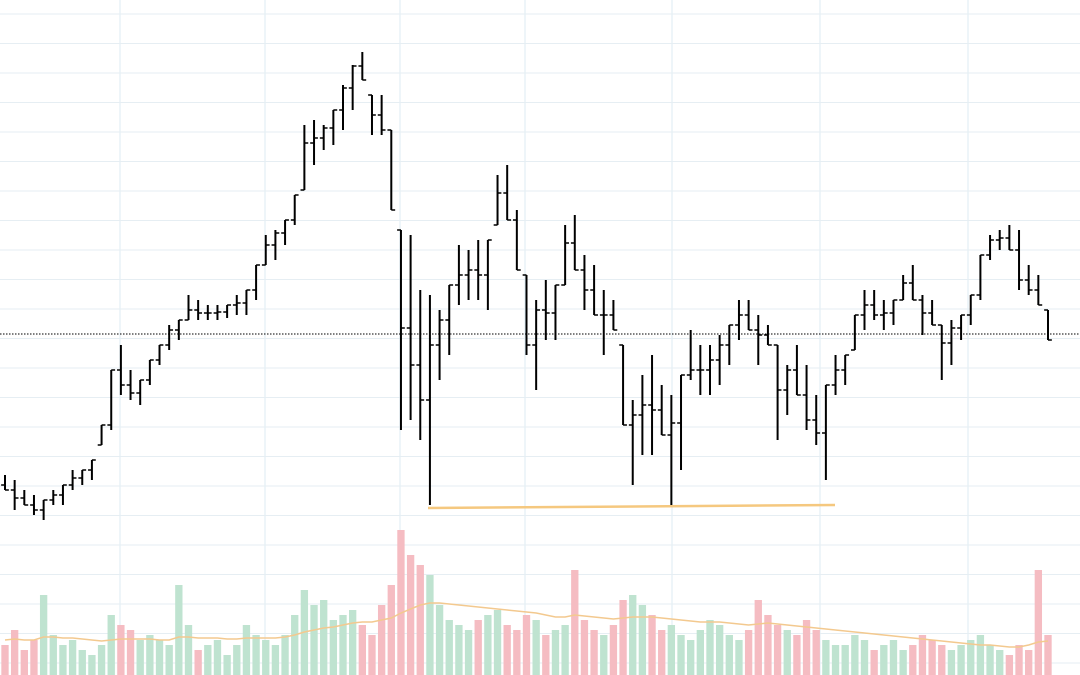  Describe the element at coordinates (631, 506) in the screenshot. I see `support-line` at that location.